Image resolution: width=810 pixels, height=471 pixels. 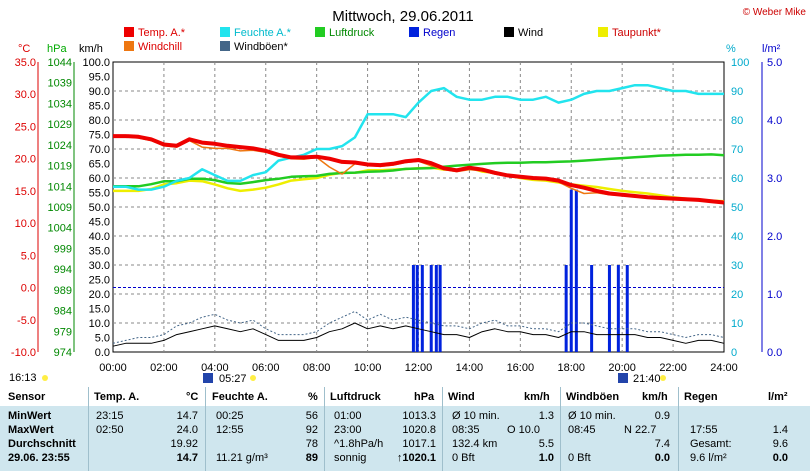 I want to click on hpa-tick-label: 1009, so click(x=60, y=208).